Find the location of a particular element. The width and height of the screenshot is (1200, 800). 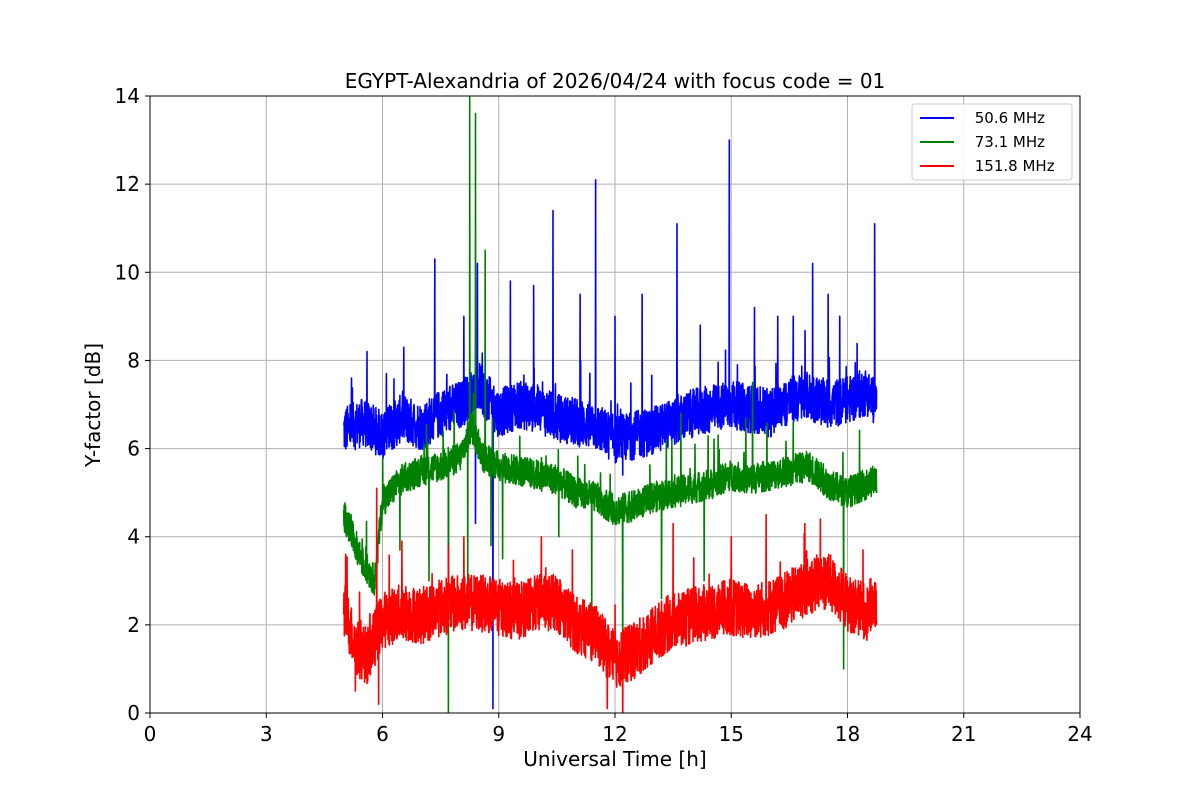

x-tick-label: 18 is located at coordinates (847, 734).